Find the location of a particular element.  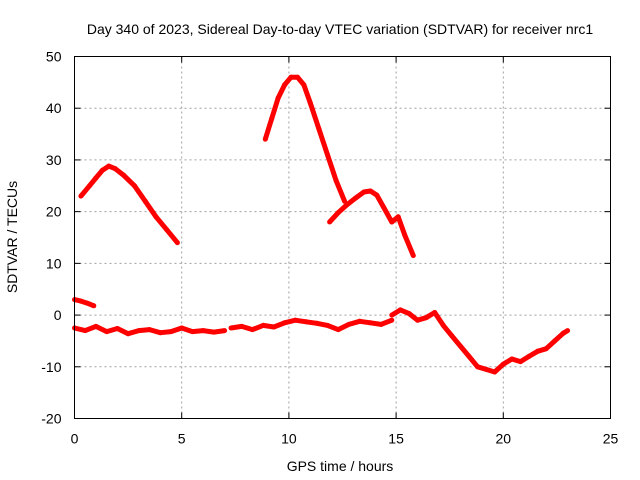

x-tick-label: 25 is located at coordinates (611, 439).